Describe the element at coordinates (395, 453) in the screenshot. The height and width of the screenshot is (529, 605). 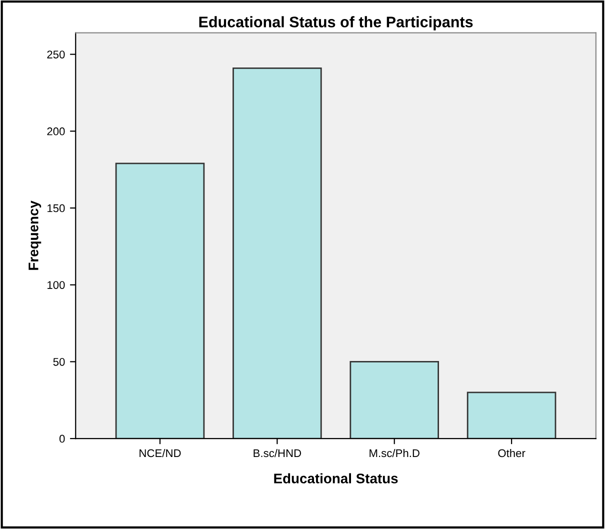
I see `x-tick-label: M.sc/Ph.D` at that location.